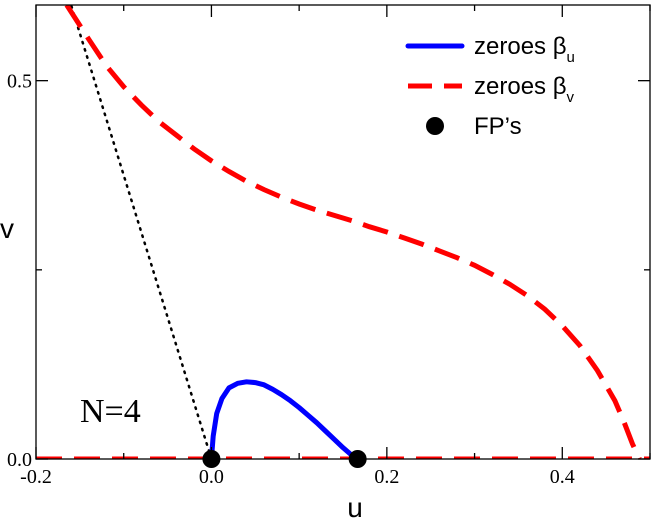 The image size is (654, 522). What do you see at coordinates (386, 477) in the screenshot?
I see `x-tick-label: 0.2` at bounding box center [386, 477].